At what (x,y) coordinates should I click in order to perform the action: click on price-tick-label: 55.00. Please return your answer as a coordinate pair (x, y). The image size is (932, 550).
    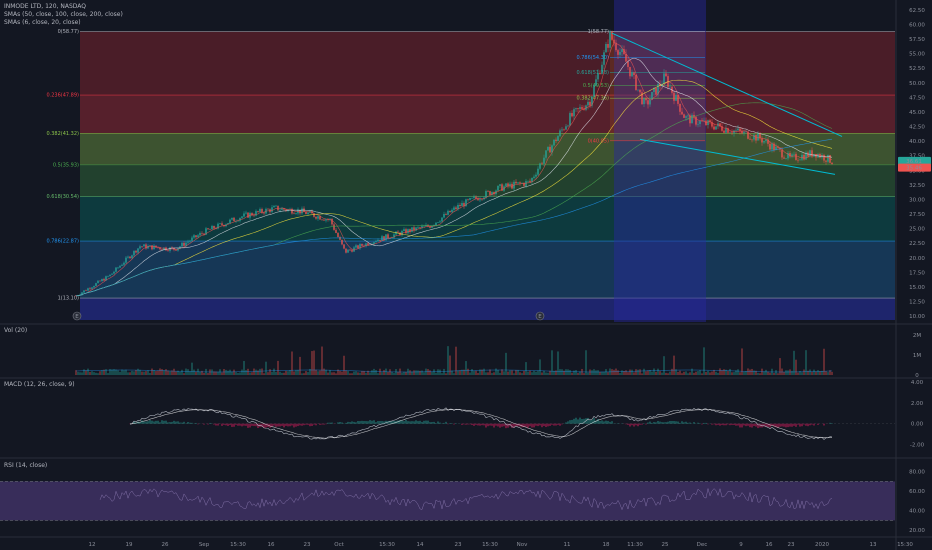
    Looking at the image, I should click on (917, 55).